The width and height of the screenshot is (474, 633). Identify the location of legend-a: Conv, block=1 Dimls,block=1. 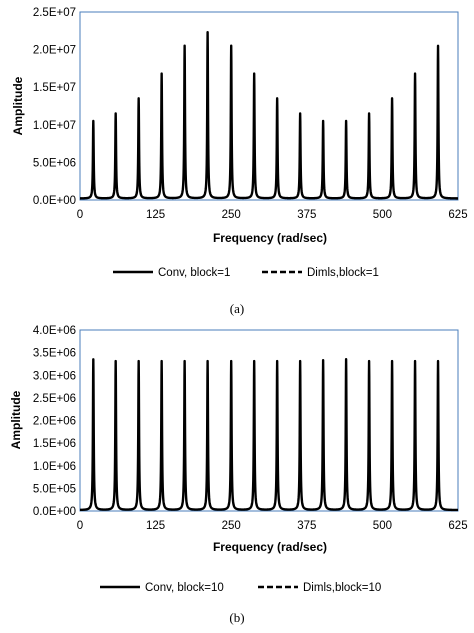
(246, 273).